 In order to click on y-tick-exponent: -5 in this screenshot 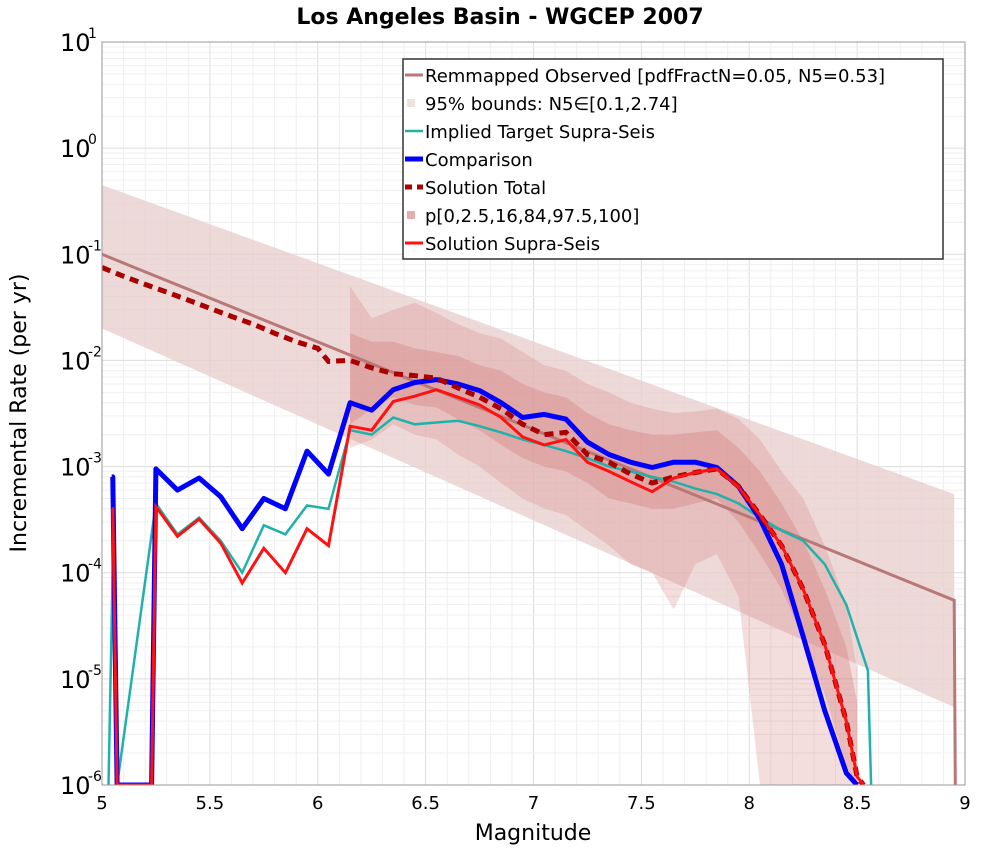, I will do `click(95, 671)`.